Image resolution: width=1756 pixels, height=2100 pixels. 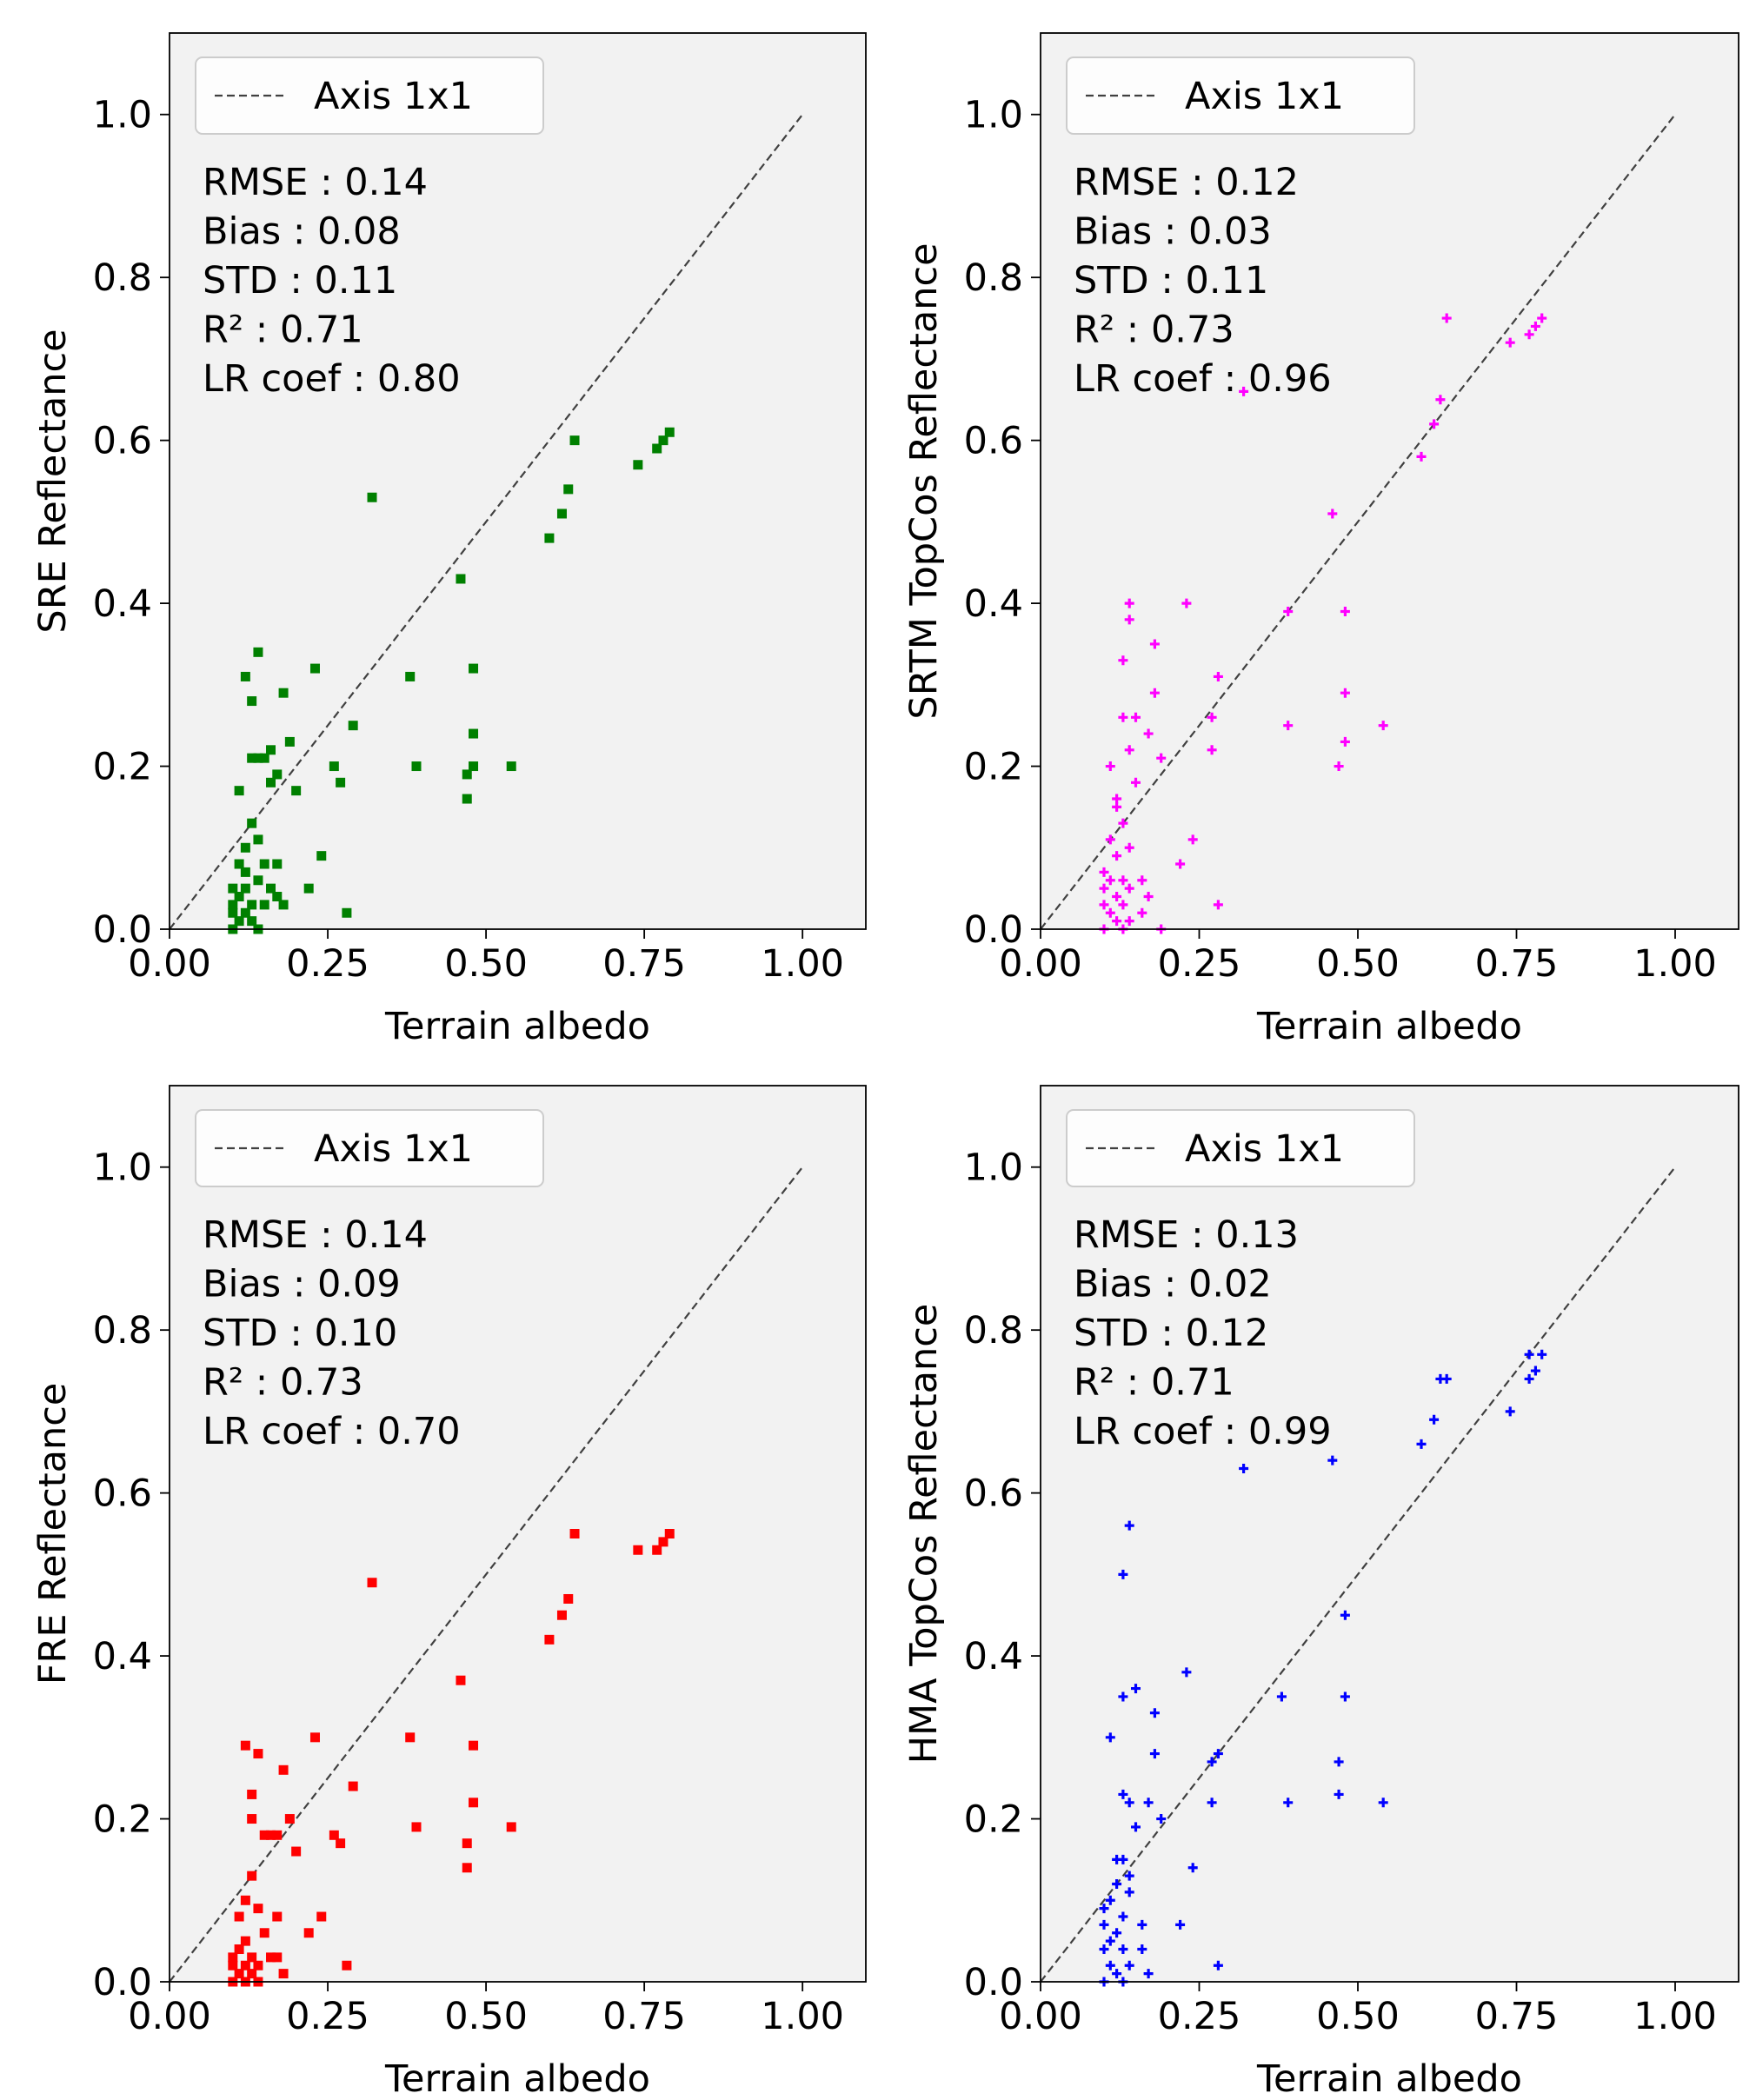 I want to click on y-tick-label: 1.0, so click(x=993, y=115).